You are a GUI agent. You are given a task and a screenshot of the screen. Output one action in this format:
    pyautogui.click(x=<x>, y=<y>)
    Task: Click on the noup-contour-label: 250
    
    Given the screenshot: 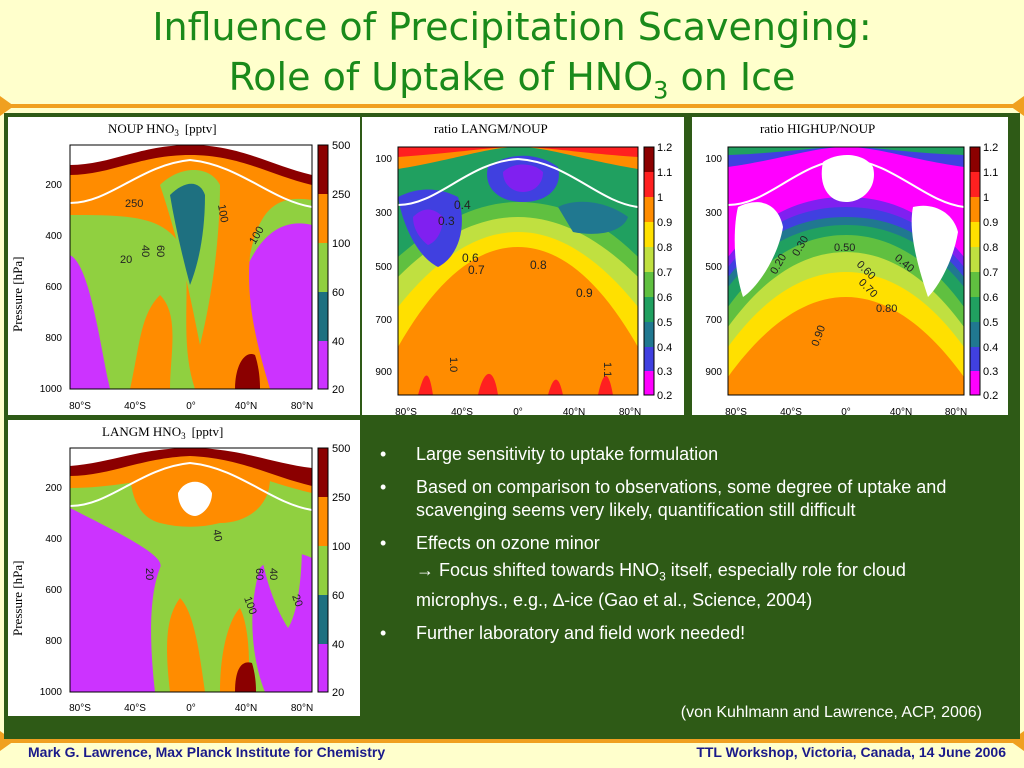 What is the action you would take?
    pyautogui.click(x=134, y=204)
    